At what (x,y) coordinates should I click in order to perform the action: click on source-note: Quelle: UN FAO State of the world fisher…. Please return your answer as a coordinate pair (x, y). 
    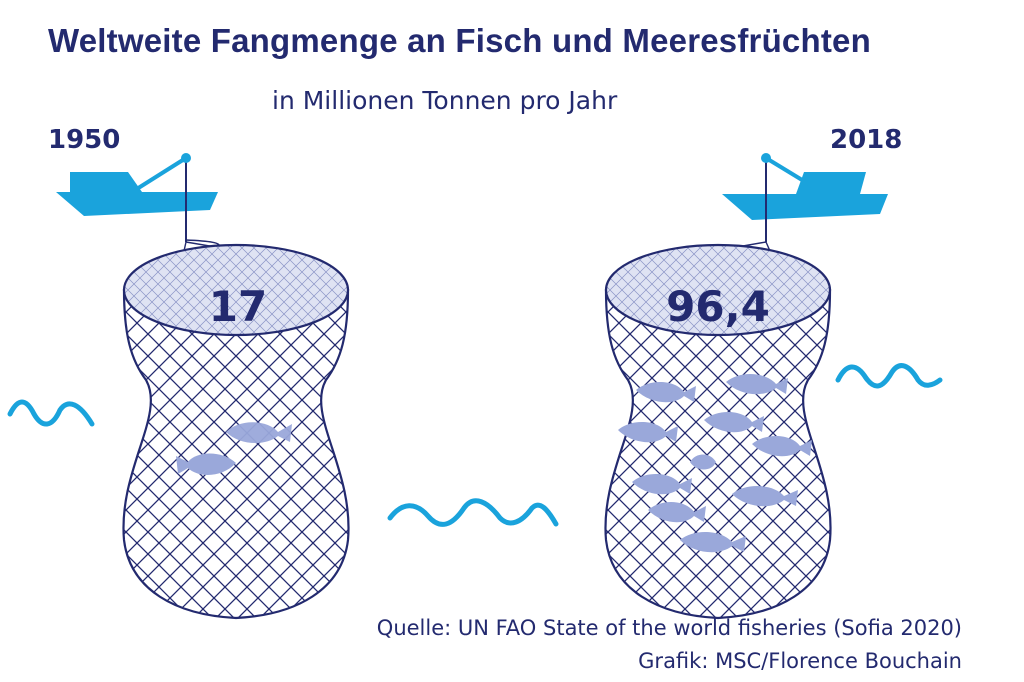
    Looking at the image, I should click on (669, 645).